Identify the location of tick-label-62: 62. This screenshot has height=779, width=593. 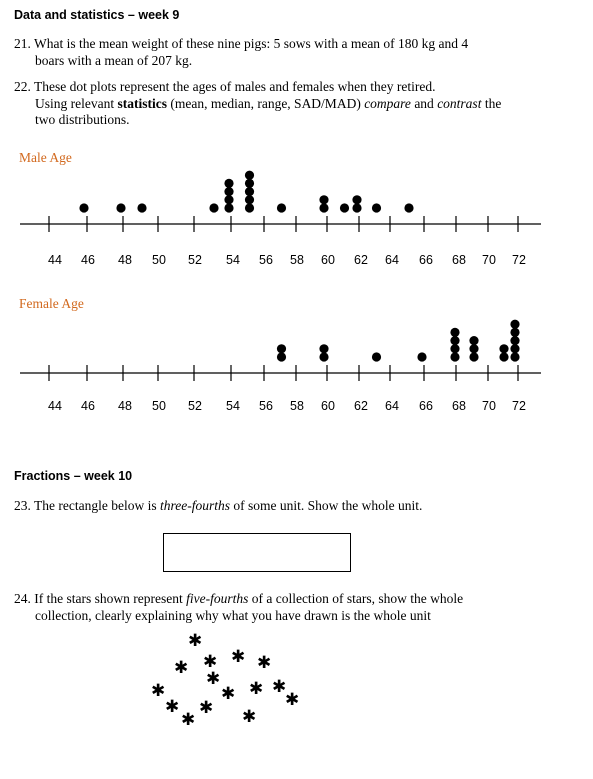
(361, 406).